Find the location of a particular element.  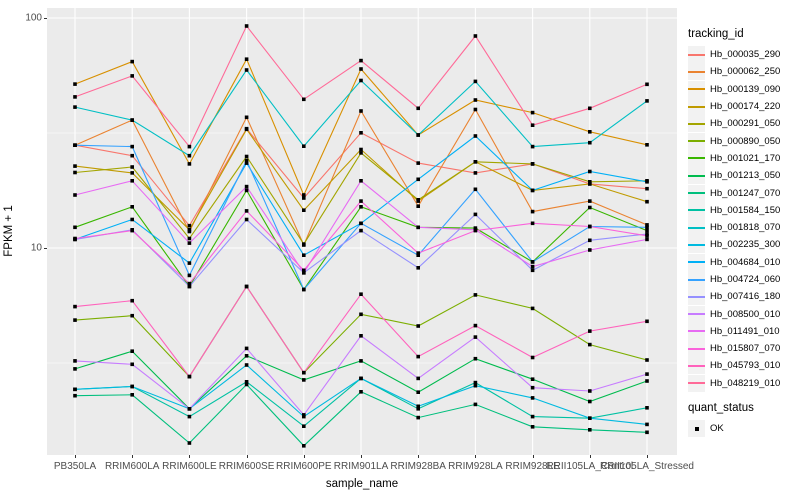

legend-label-hb-004684-010: Hb_004684_010 is located at coordinates (745, 262).